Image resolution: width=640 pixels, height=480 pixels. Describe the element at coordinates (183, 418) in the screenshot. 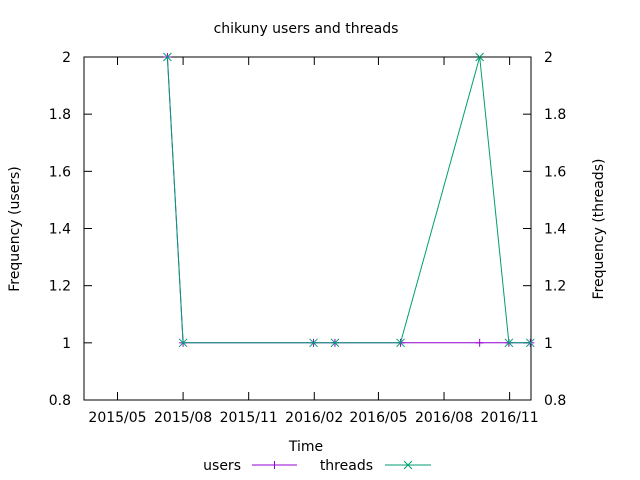

I see `x-tick-label: 2015/08` at that location.